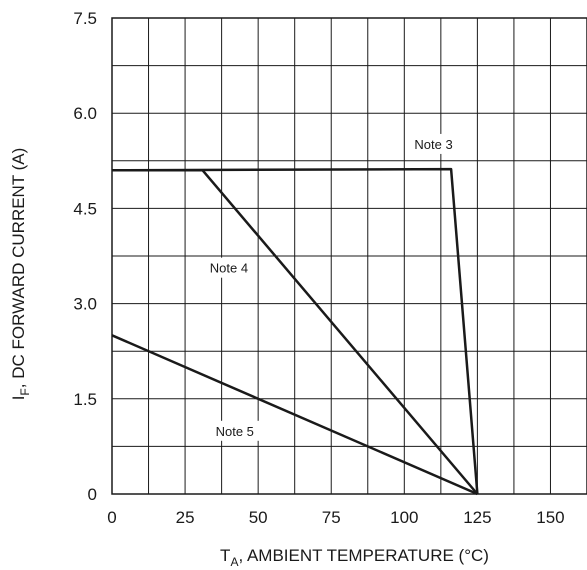 Image resolution: width=587 pixels, height=570 pixels. Describe the element at coordinates (18, 268) in the screenshot. I see `y-axis-title-rest: , DC FORWARD CURRENT (A)` at that location.